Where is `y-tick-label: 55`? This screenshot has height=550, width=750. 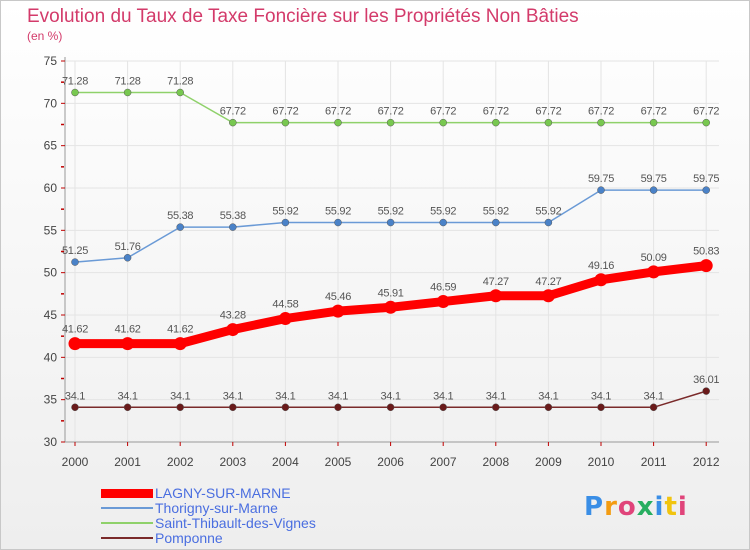 y-tick-label: 55 is located at coordinates (51, 230).